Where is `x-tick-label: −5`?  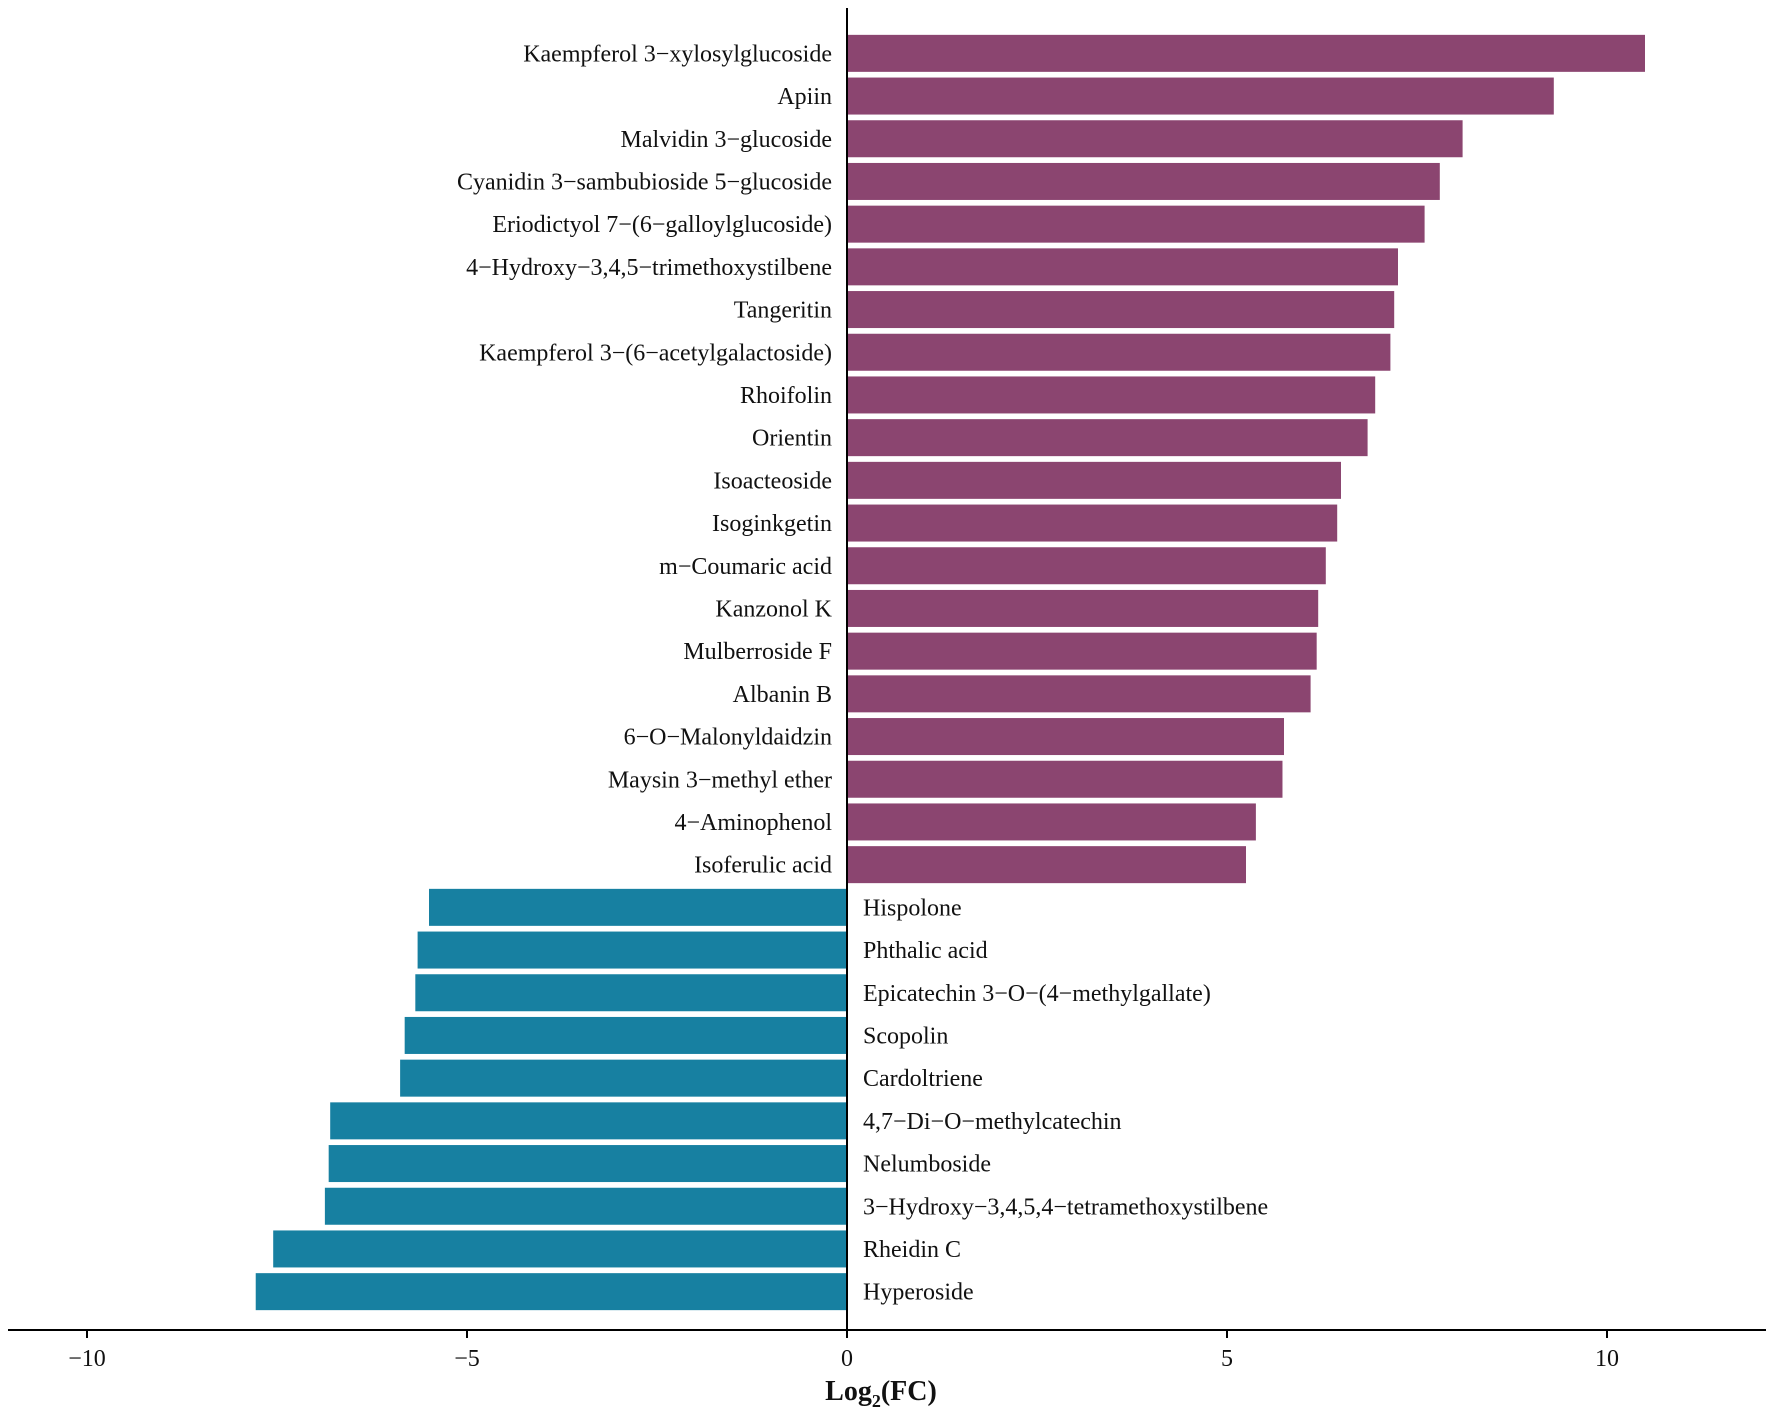
x-tick-label: −5 is located at coordinates (467, 1359).